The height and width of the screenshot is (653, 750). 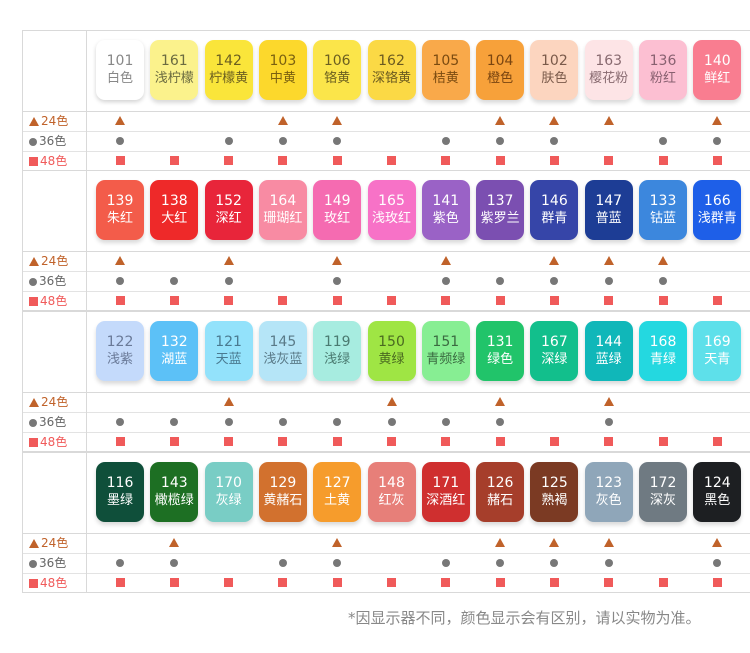 I want to click on swatch-code: 164, so click(x=283, y=201).